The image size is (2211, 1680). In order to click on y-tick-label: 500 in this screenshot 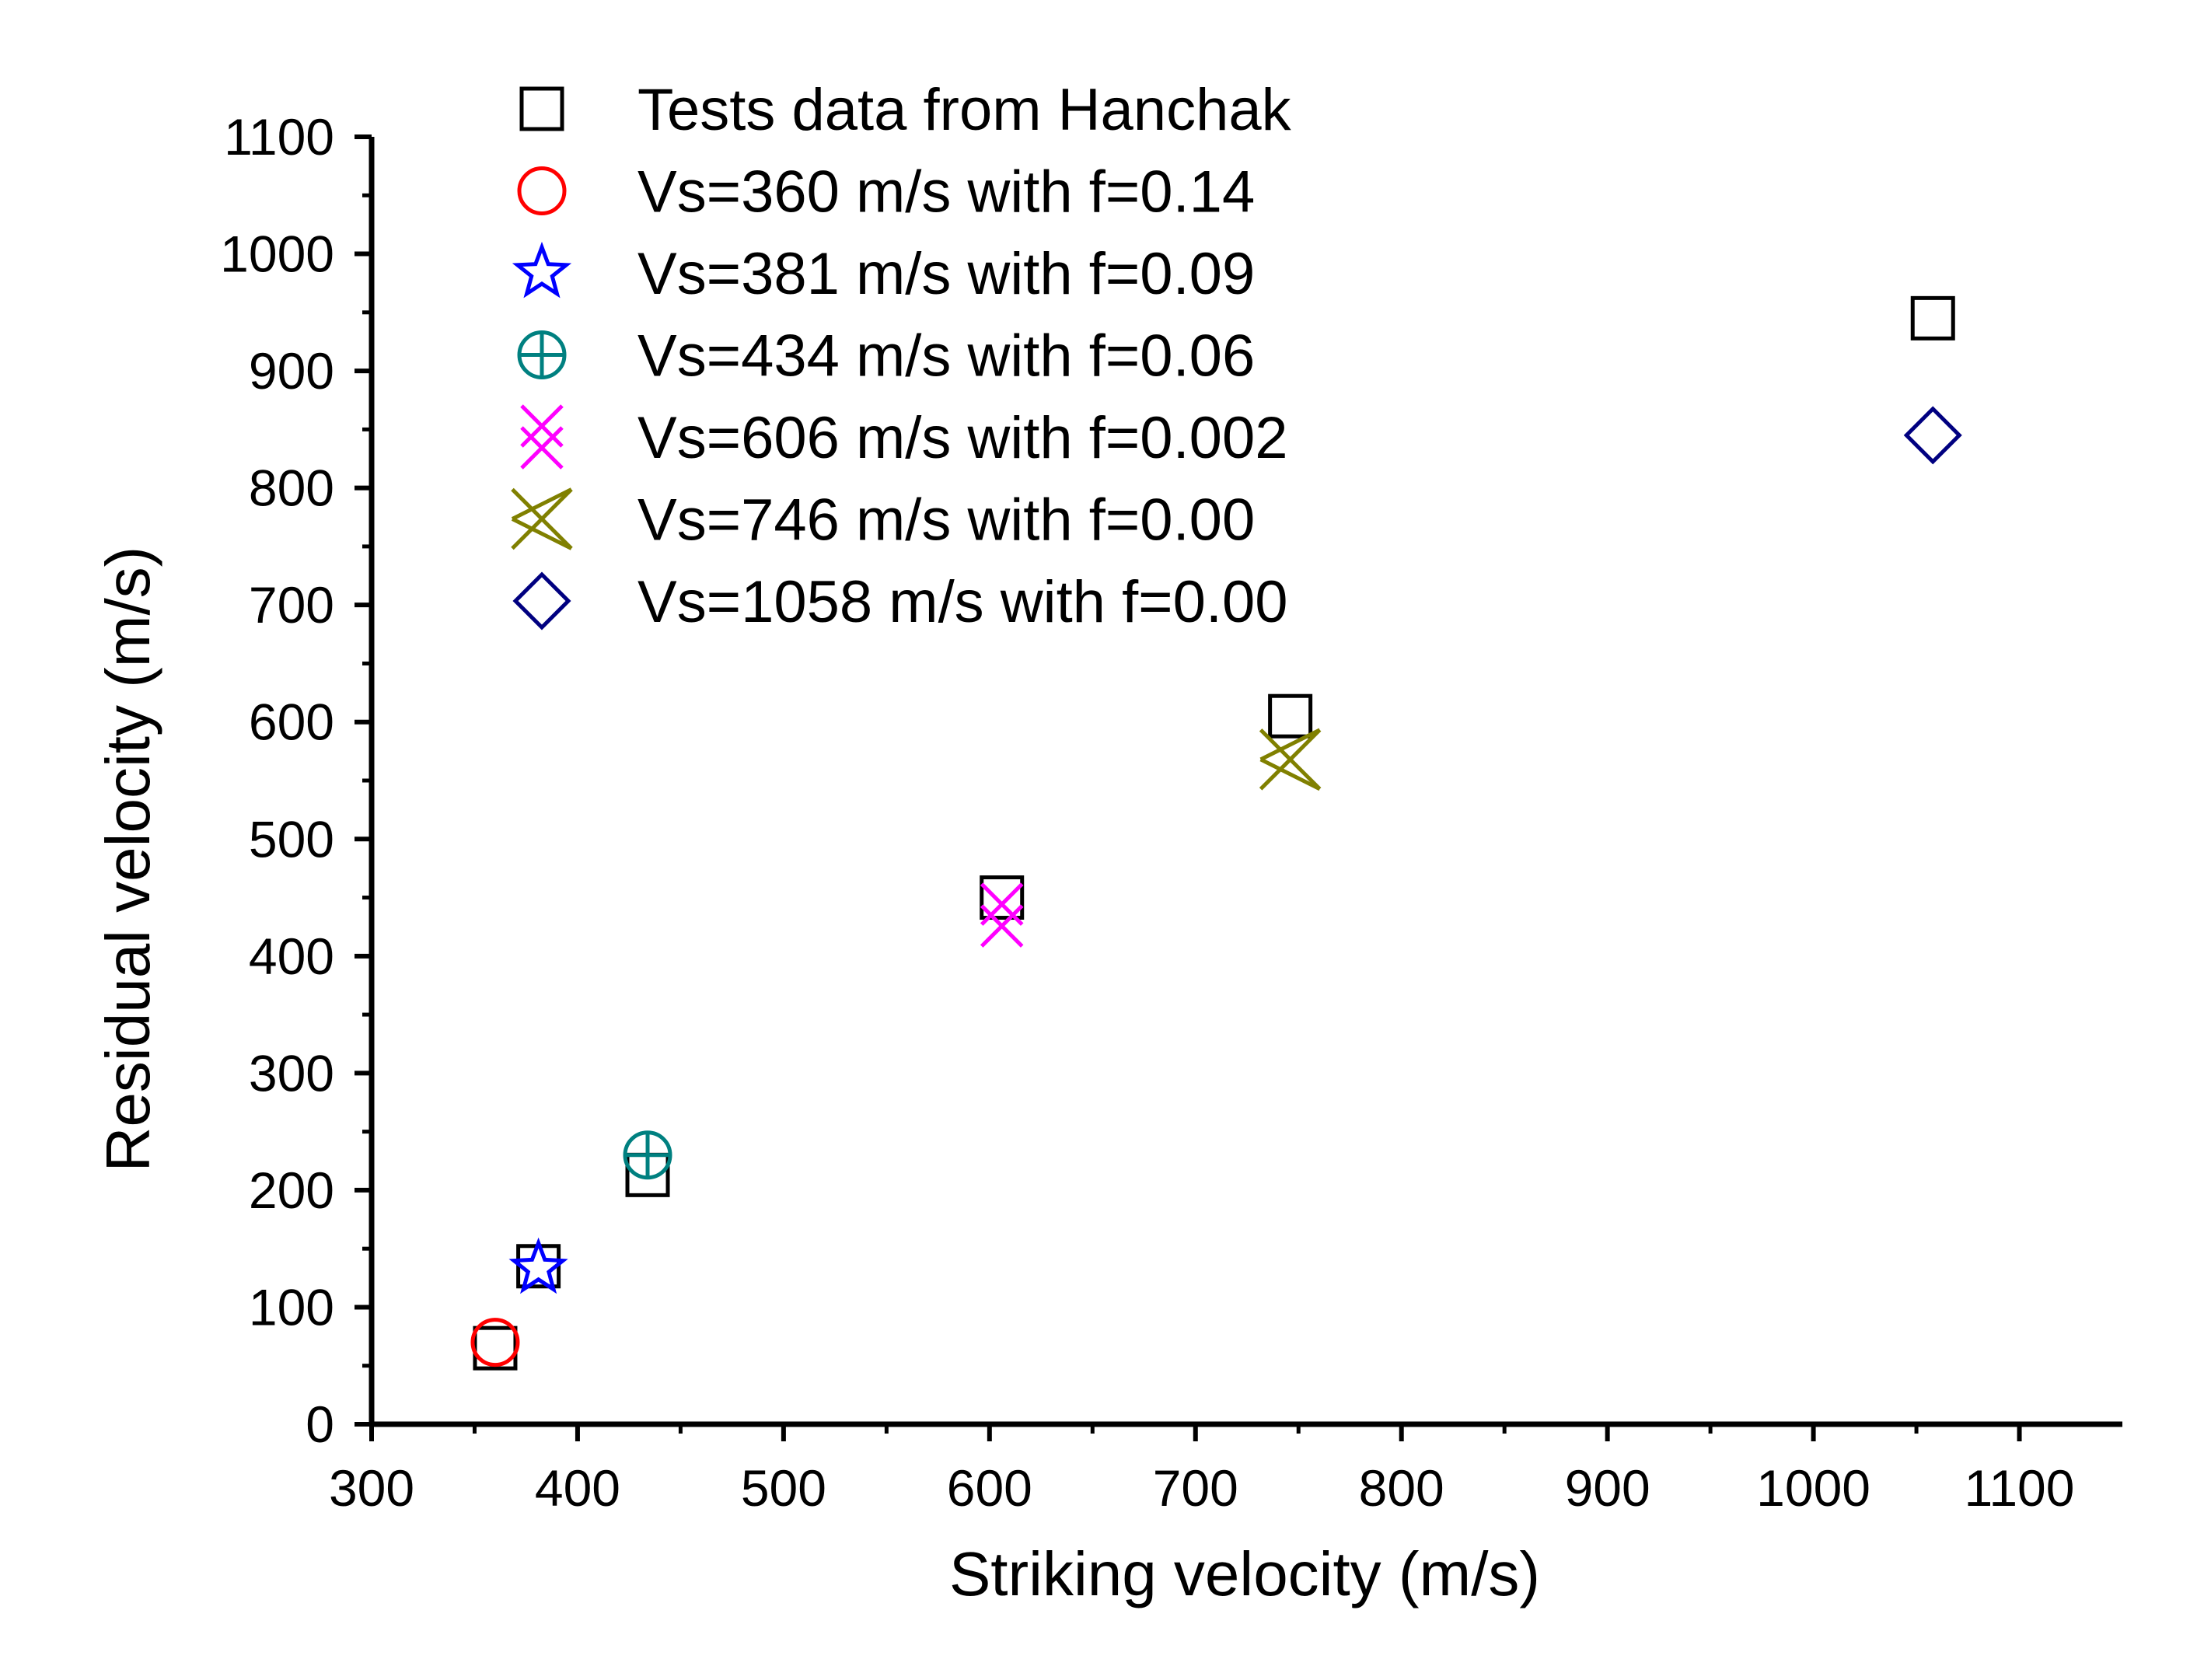, I will do `click(291, 839)`.